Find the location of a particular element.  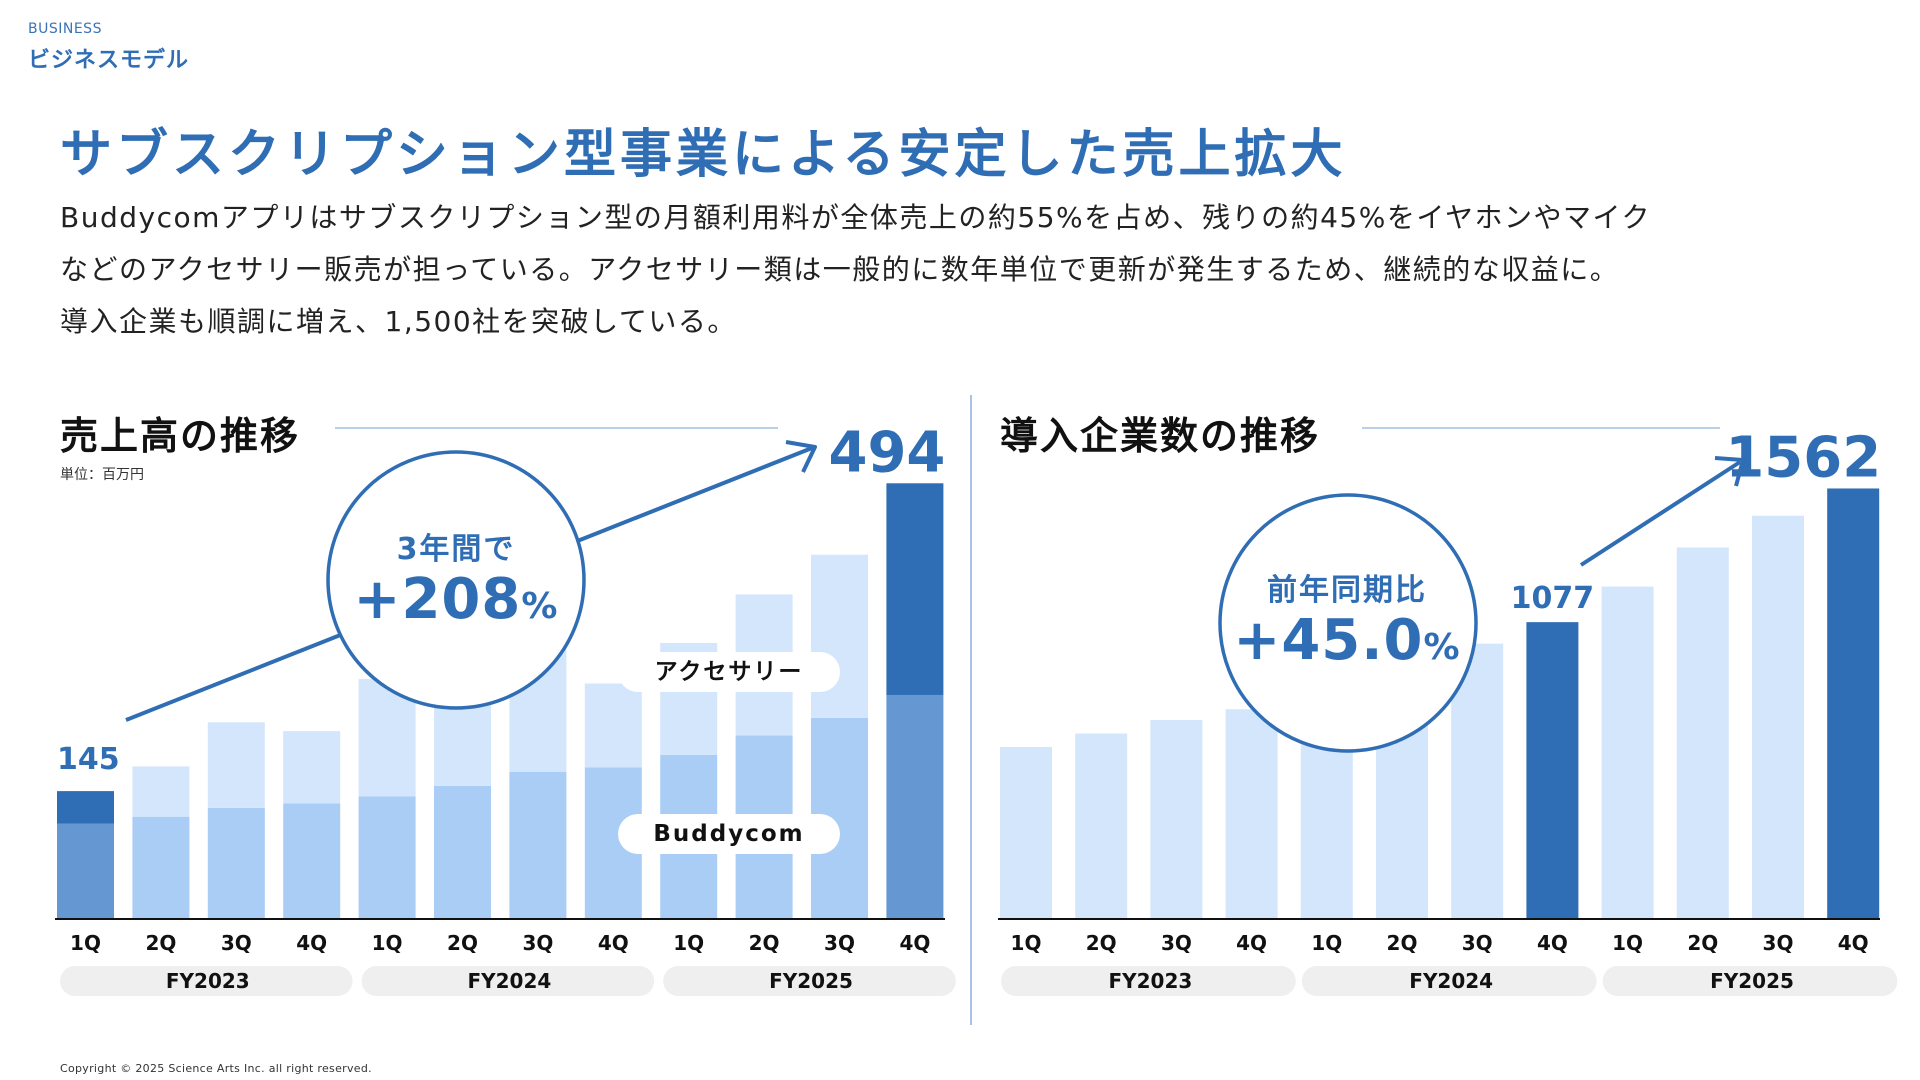

companies-fy-label: FY2024 is located at coordinates (1451, 981).